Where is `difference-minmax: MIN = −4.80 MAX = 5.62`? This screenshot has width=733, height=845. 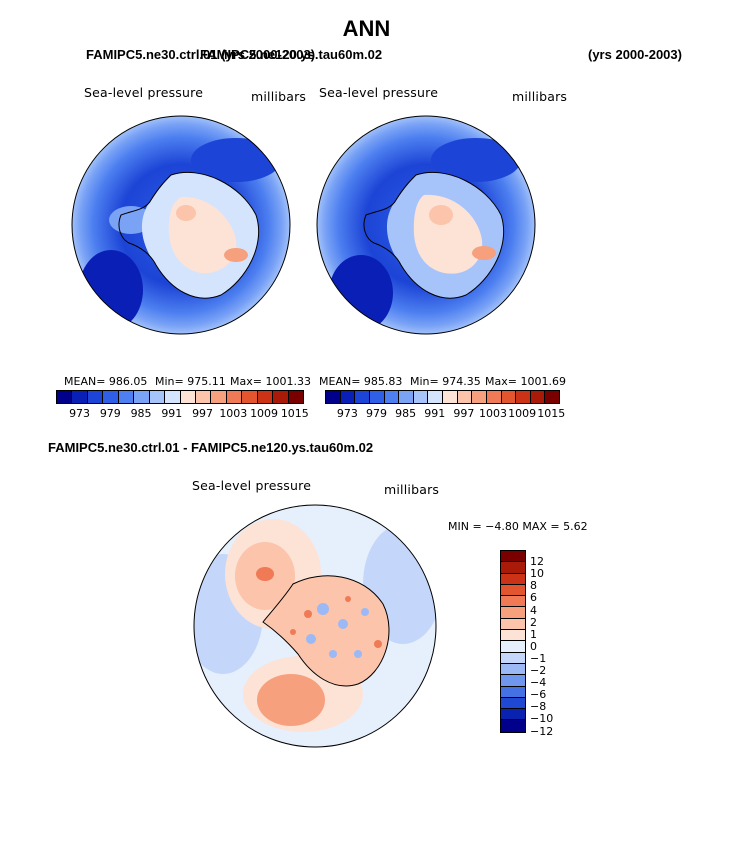
difference-minmax: MIN = −4.80 MAX = 5.62 is located at coordinates (518, 526).